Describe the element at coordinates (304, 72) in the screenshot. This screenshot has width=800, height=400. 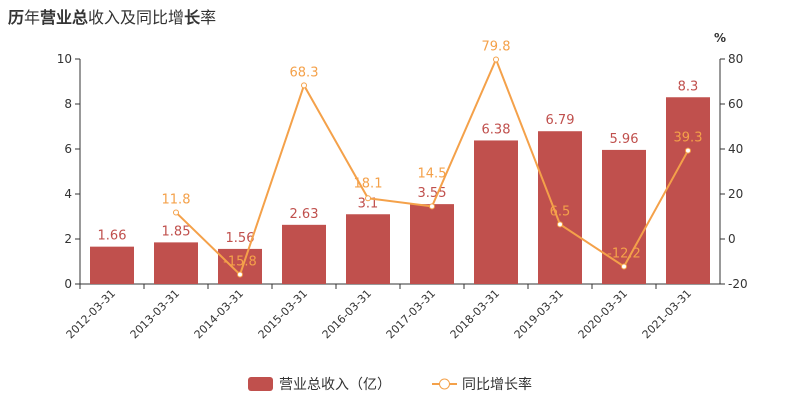
I see `line-label: 68.3` at that location.